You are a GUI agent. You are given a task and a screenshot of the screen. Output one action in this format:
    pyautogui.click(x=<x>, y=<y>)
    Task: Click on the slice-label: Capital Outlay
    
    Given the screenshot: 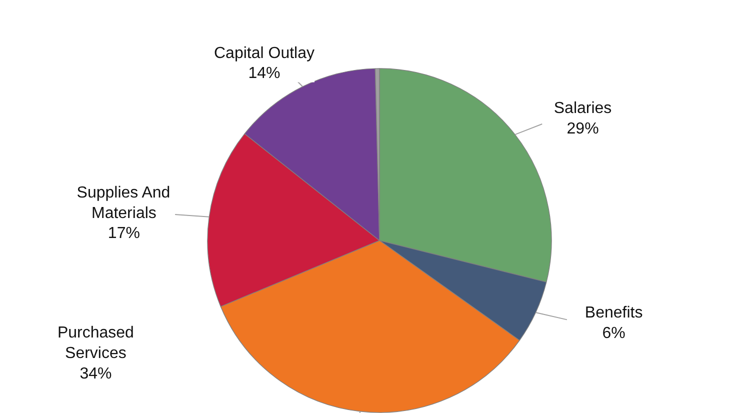 What is the action you would take?
    pyautogui.click(x=264, y=53)
    